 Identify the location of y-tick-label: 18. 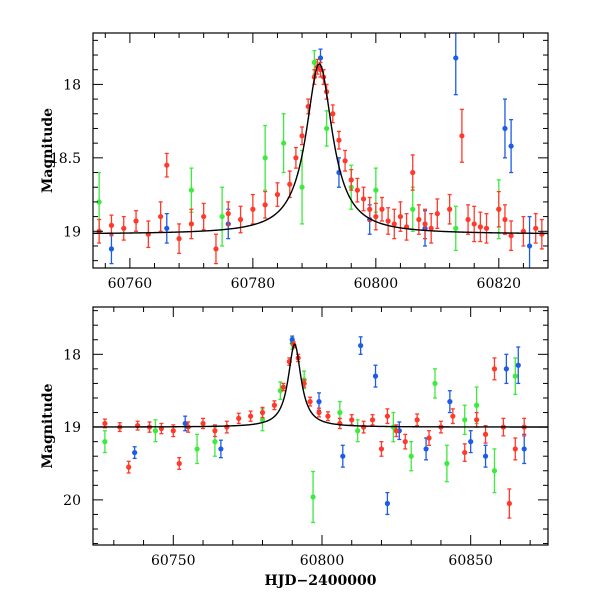
(72, 355).